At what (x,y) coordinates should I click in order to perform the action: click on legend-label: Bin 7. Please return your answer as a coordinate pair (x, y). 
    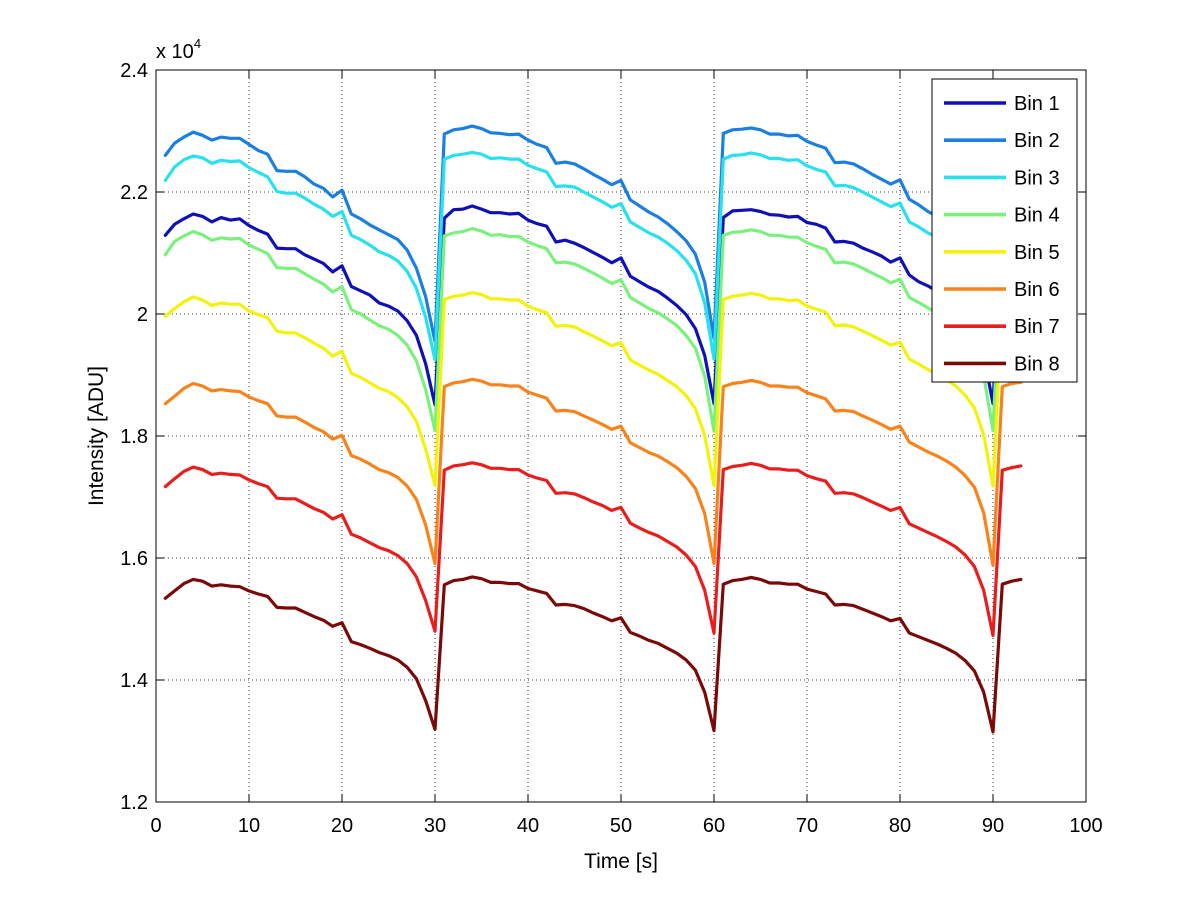
    Looking at the image, I should click on (1037, 327).